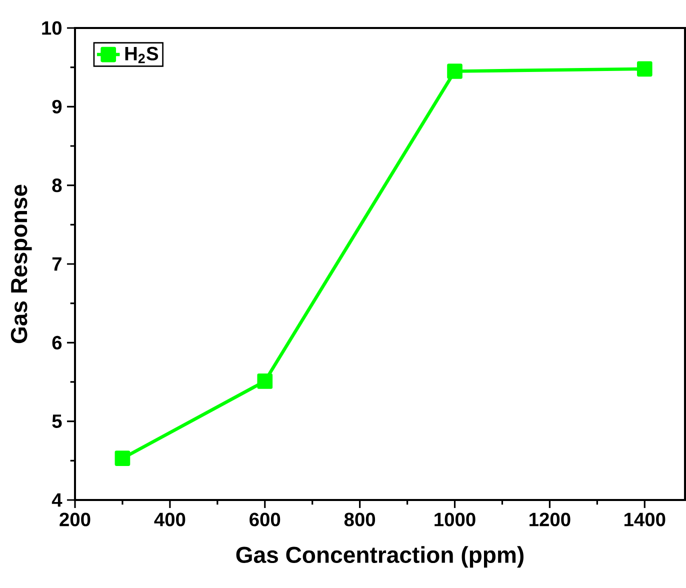  I want to click on x-tick-label: 800, so click(360, 519).